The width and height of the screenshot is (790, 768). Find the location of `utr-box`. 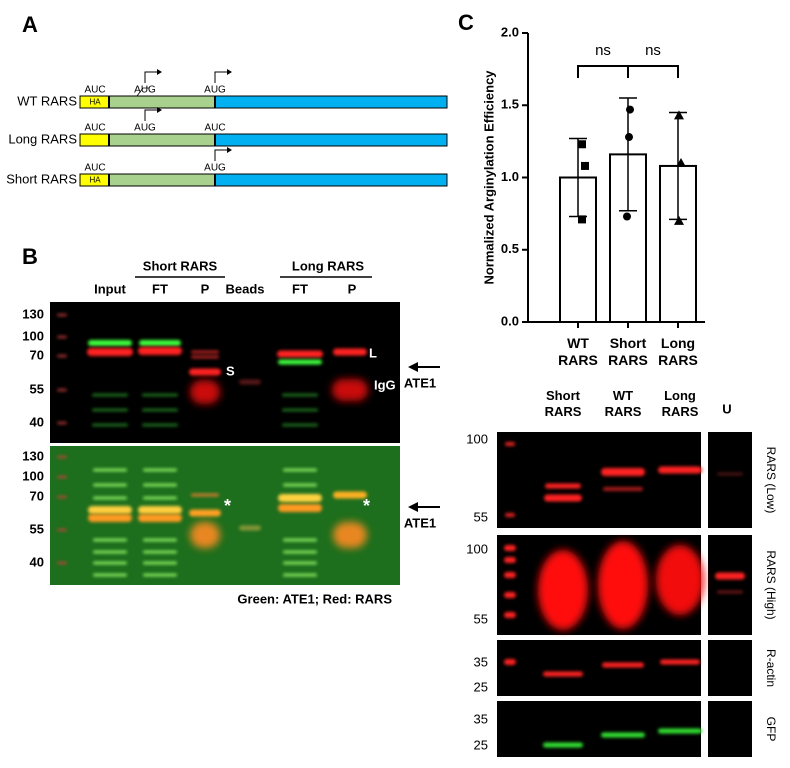

utr-box is located at coordinates (162, 102).